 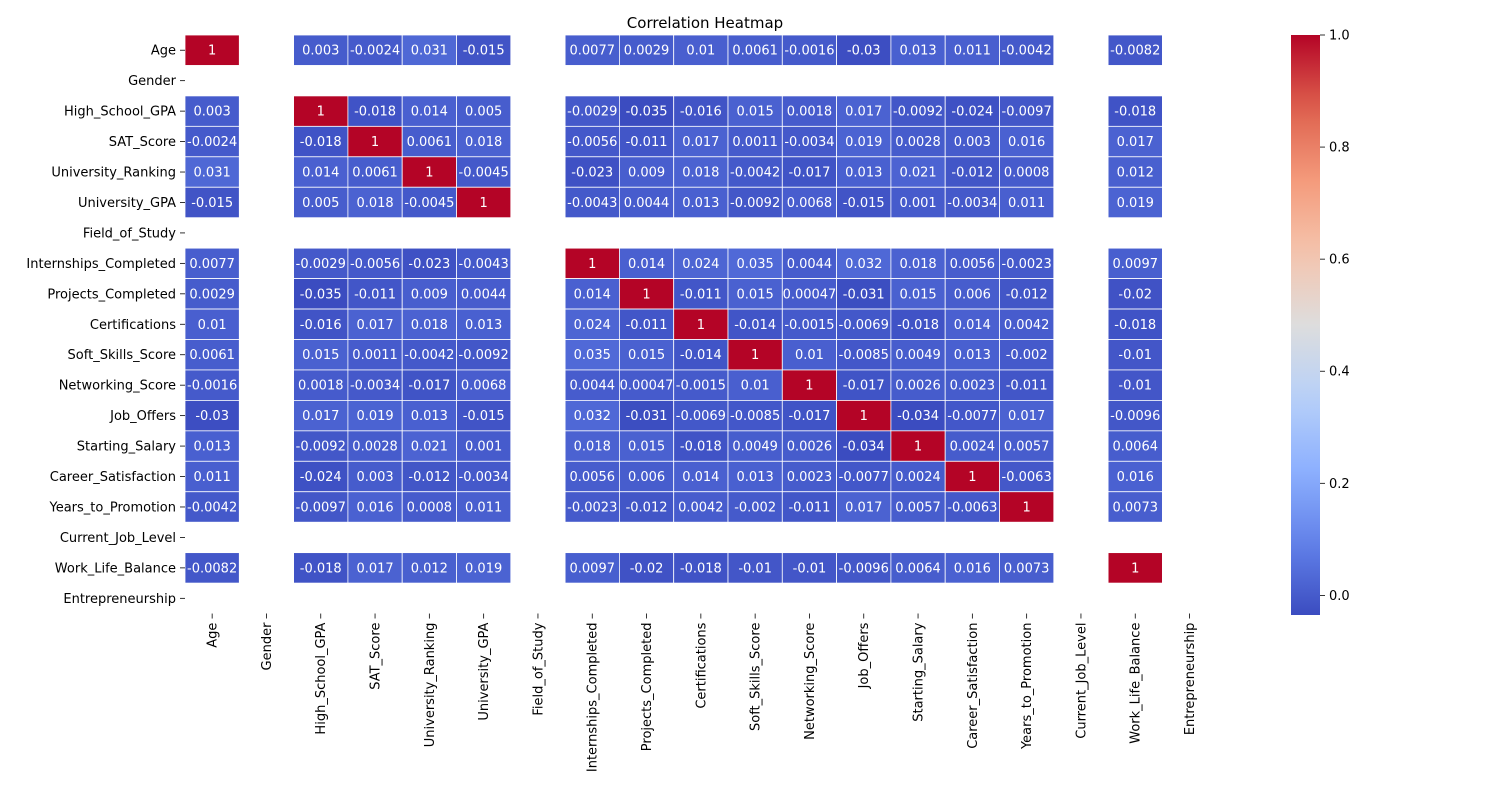 I want to click on y-tick-label: Gender, so click(x=152, y=81).